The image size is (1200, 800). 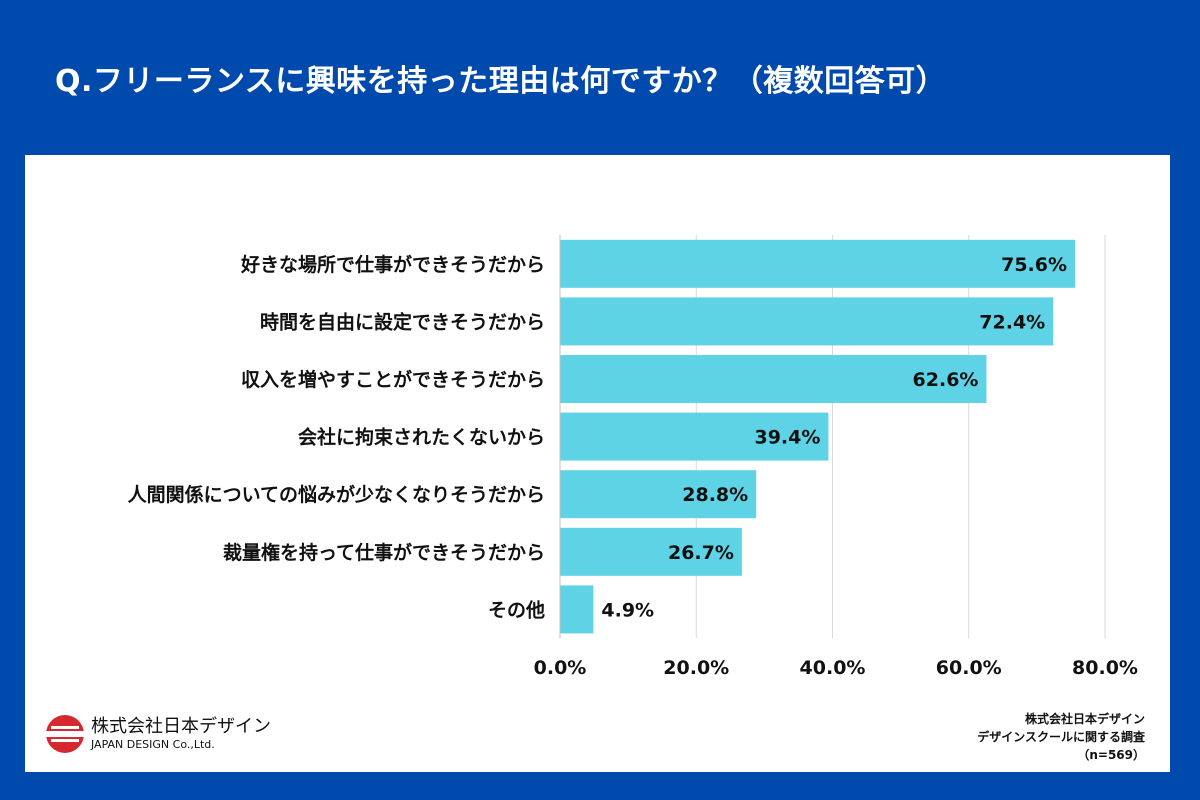 I want to click on x-tick-label: 80.0%, so click(x=1105, y=668).